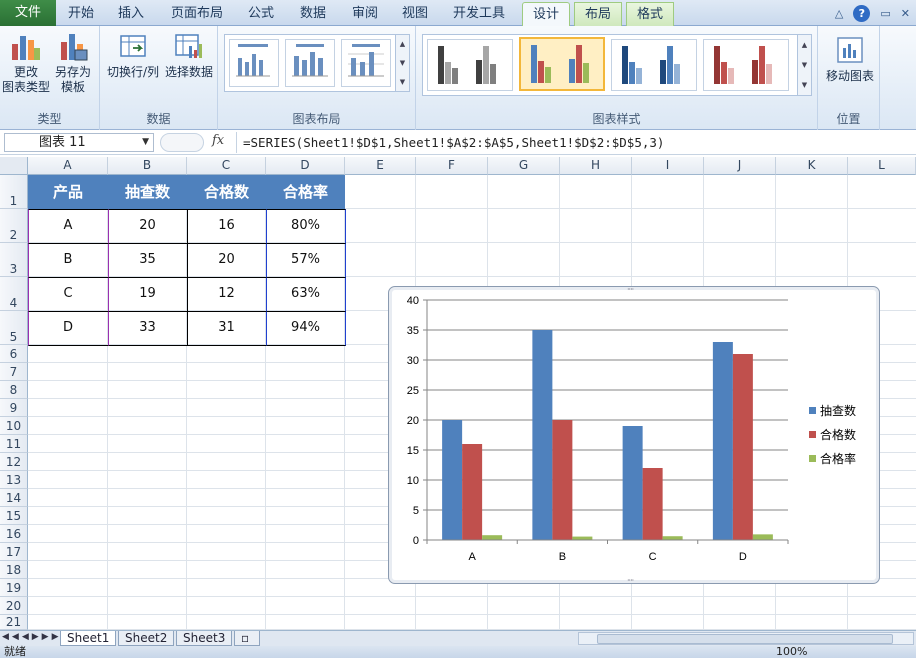  What do you see at coordinates (226, 192) in the screenshot?
I see `table-header-cell: 合格数` at bounding box center [226, 192].